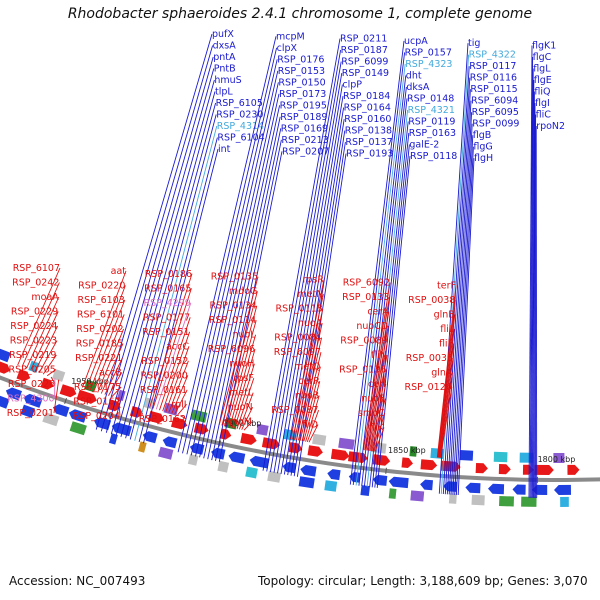 The height and width of the screenshot is (600, 600). What do you see at coordinates (542, 69) in the screenshot?
I see `forward-gene-label: flgL` at bounding box center [542, 69].